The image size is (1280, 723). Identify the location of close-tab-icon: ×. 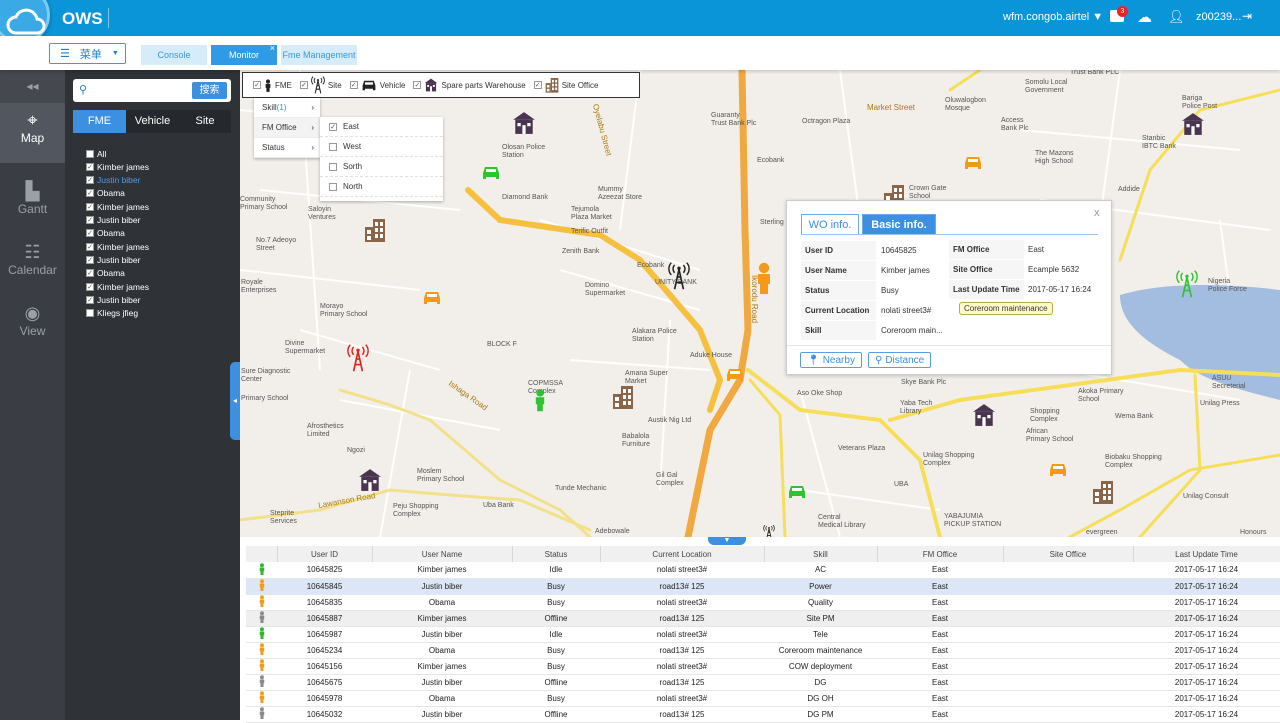
(272, 48).